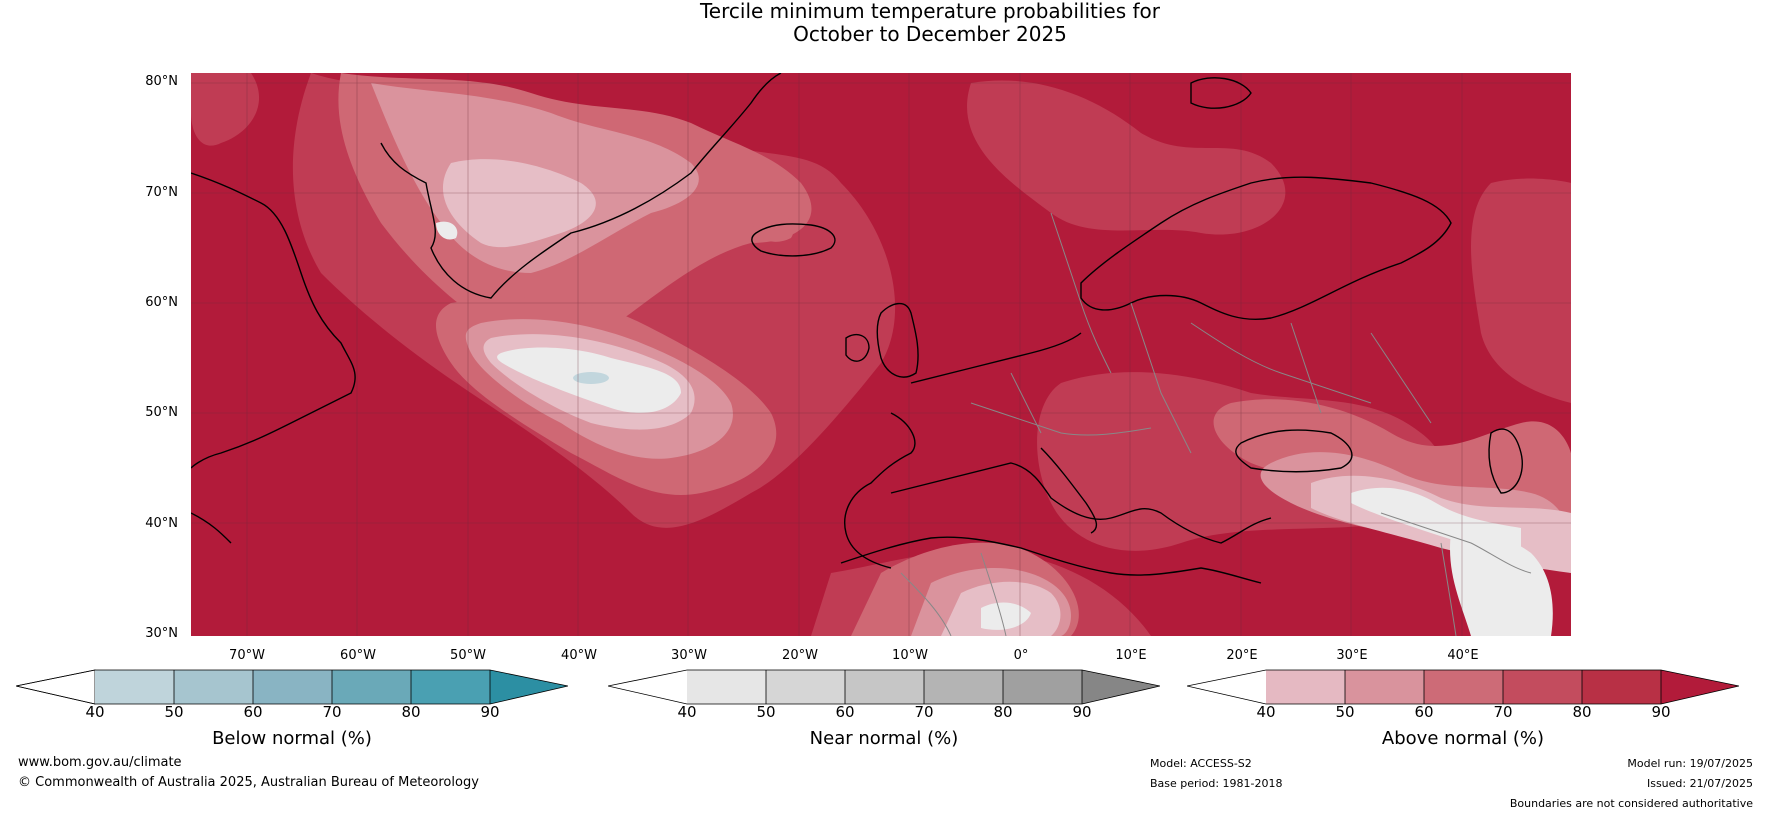 This screenshot has width=1770, height=816. I want to click on model-run-text: Model run: 19/07/2025, so click(1690, 763).